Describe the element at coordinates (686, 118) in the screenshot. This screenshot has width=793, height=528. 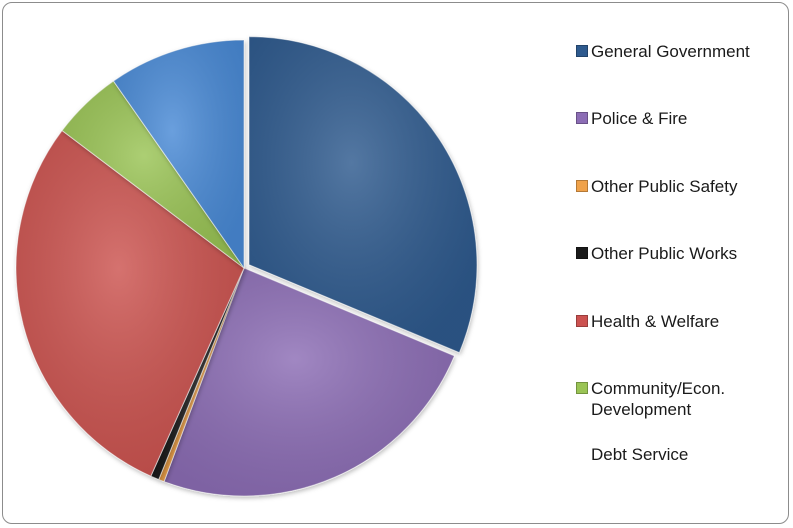
I see `legend-label: Police & Fire` at that location.